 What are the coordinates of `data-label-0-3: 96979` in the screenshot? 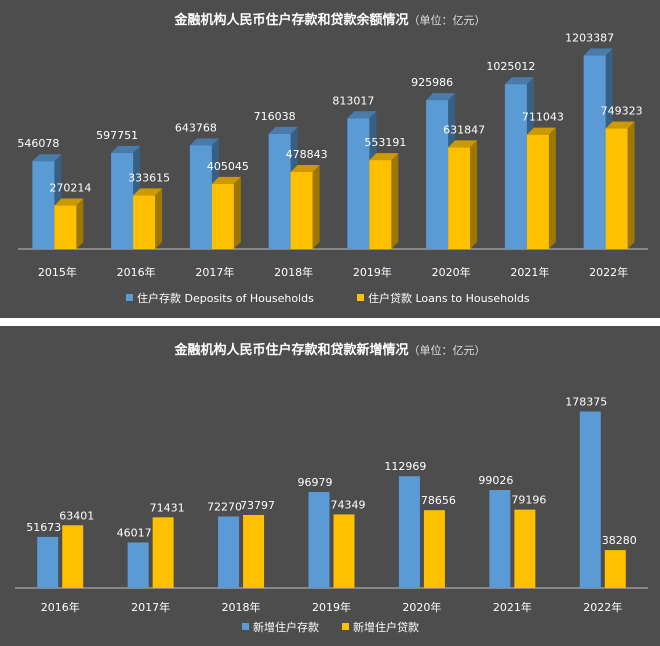 It's located at (315, 482).